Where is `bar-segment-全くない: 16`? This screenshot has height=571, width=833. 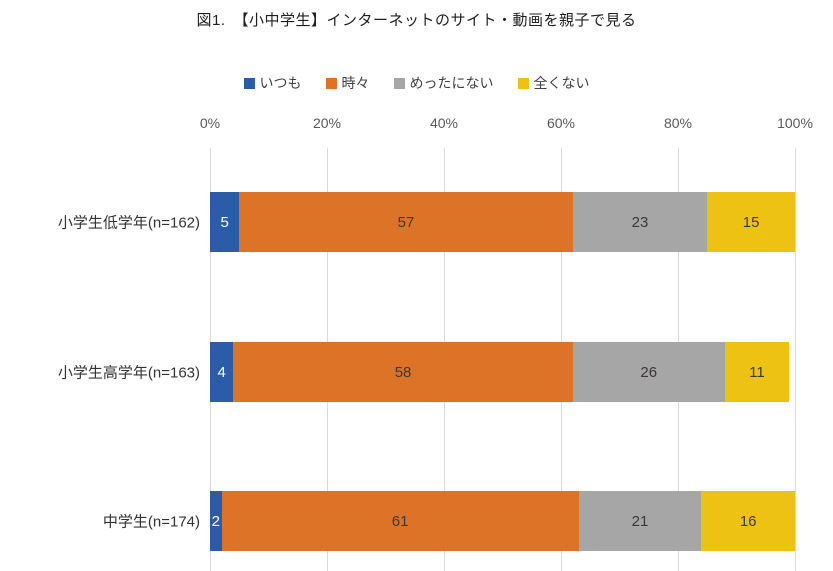
bar-segment-全くない: 16 is located at coordinates (748, 521).